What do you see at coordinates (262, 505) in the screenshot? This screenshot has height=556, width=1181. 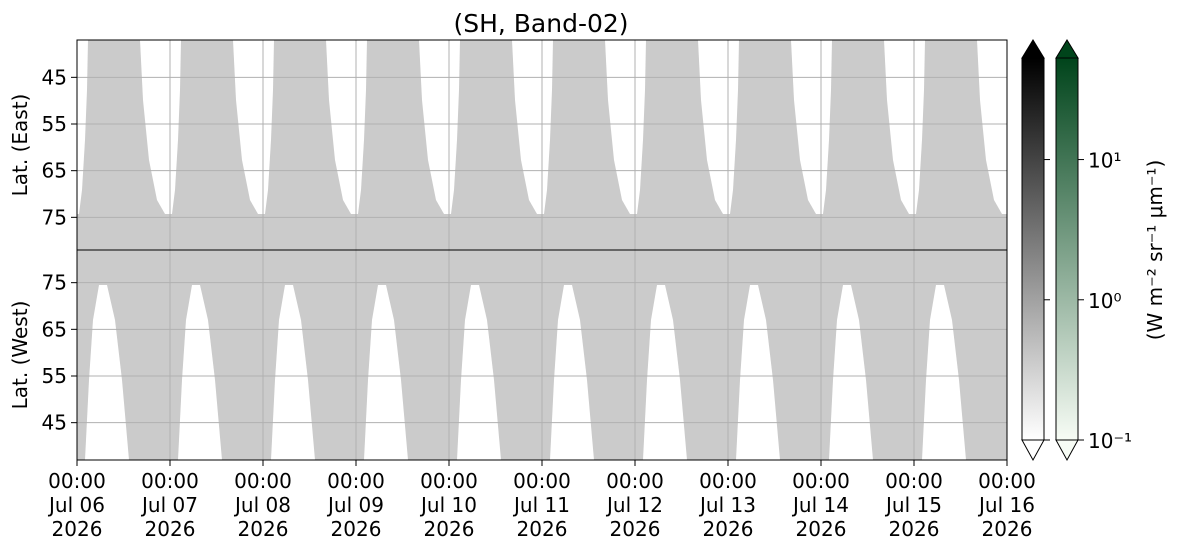 I see `x-tick-label: 00:00 Jul 08 2026` at bounding box center [262, 505].